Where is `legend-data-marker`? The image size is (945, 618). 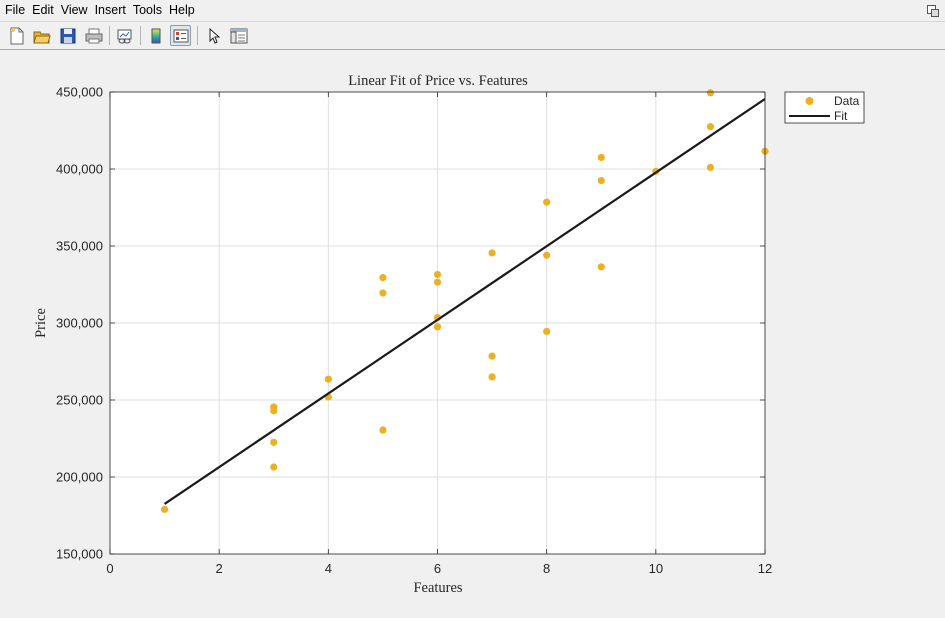
legend-data-marker is located at coordinates (809, 101).